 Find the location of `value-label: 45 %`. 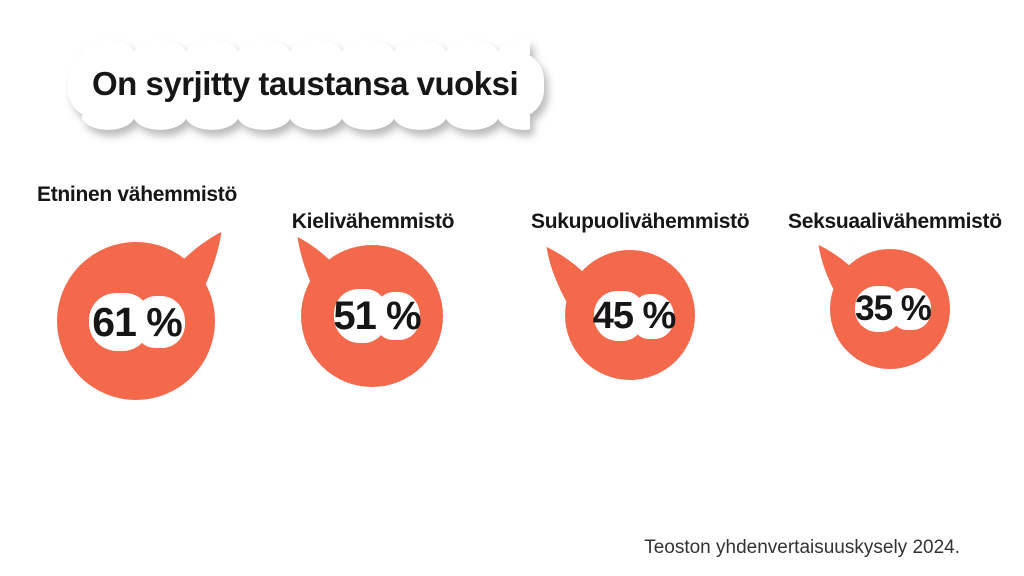

value-label: 45 % is located at coordinates (634, 315).